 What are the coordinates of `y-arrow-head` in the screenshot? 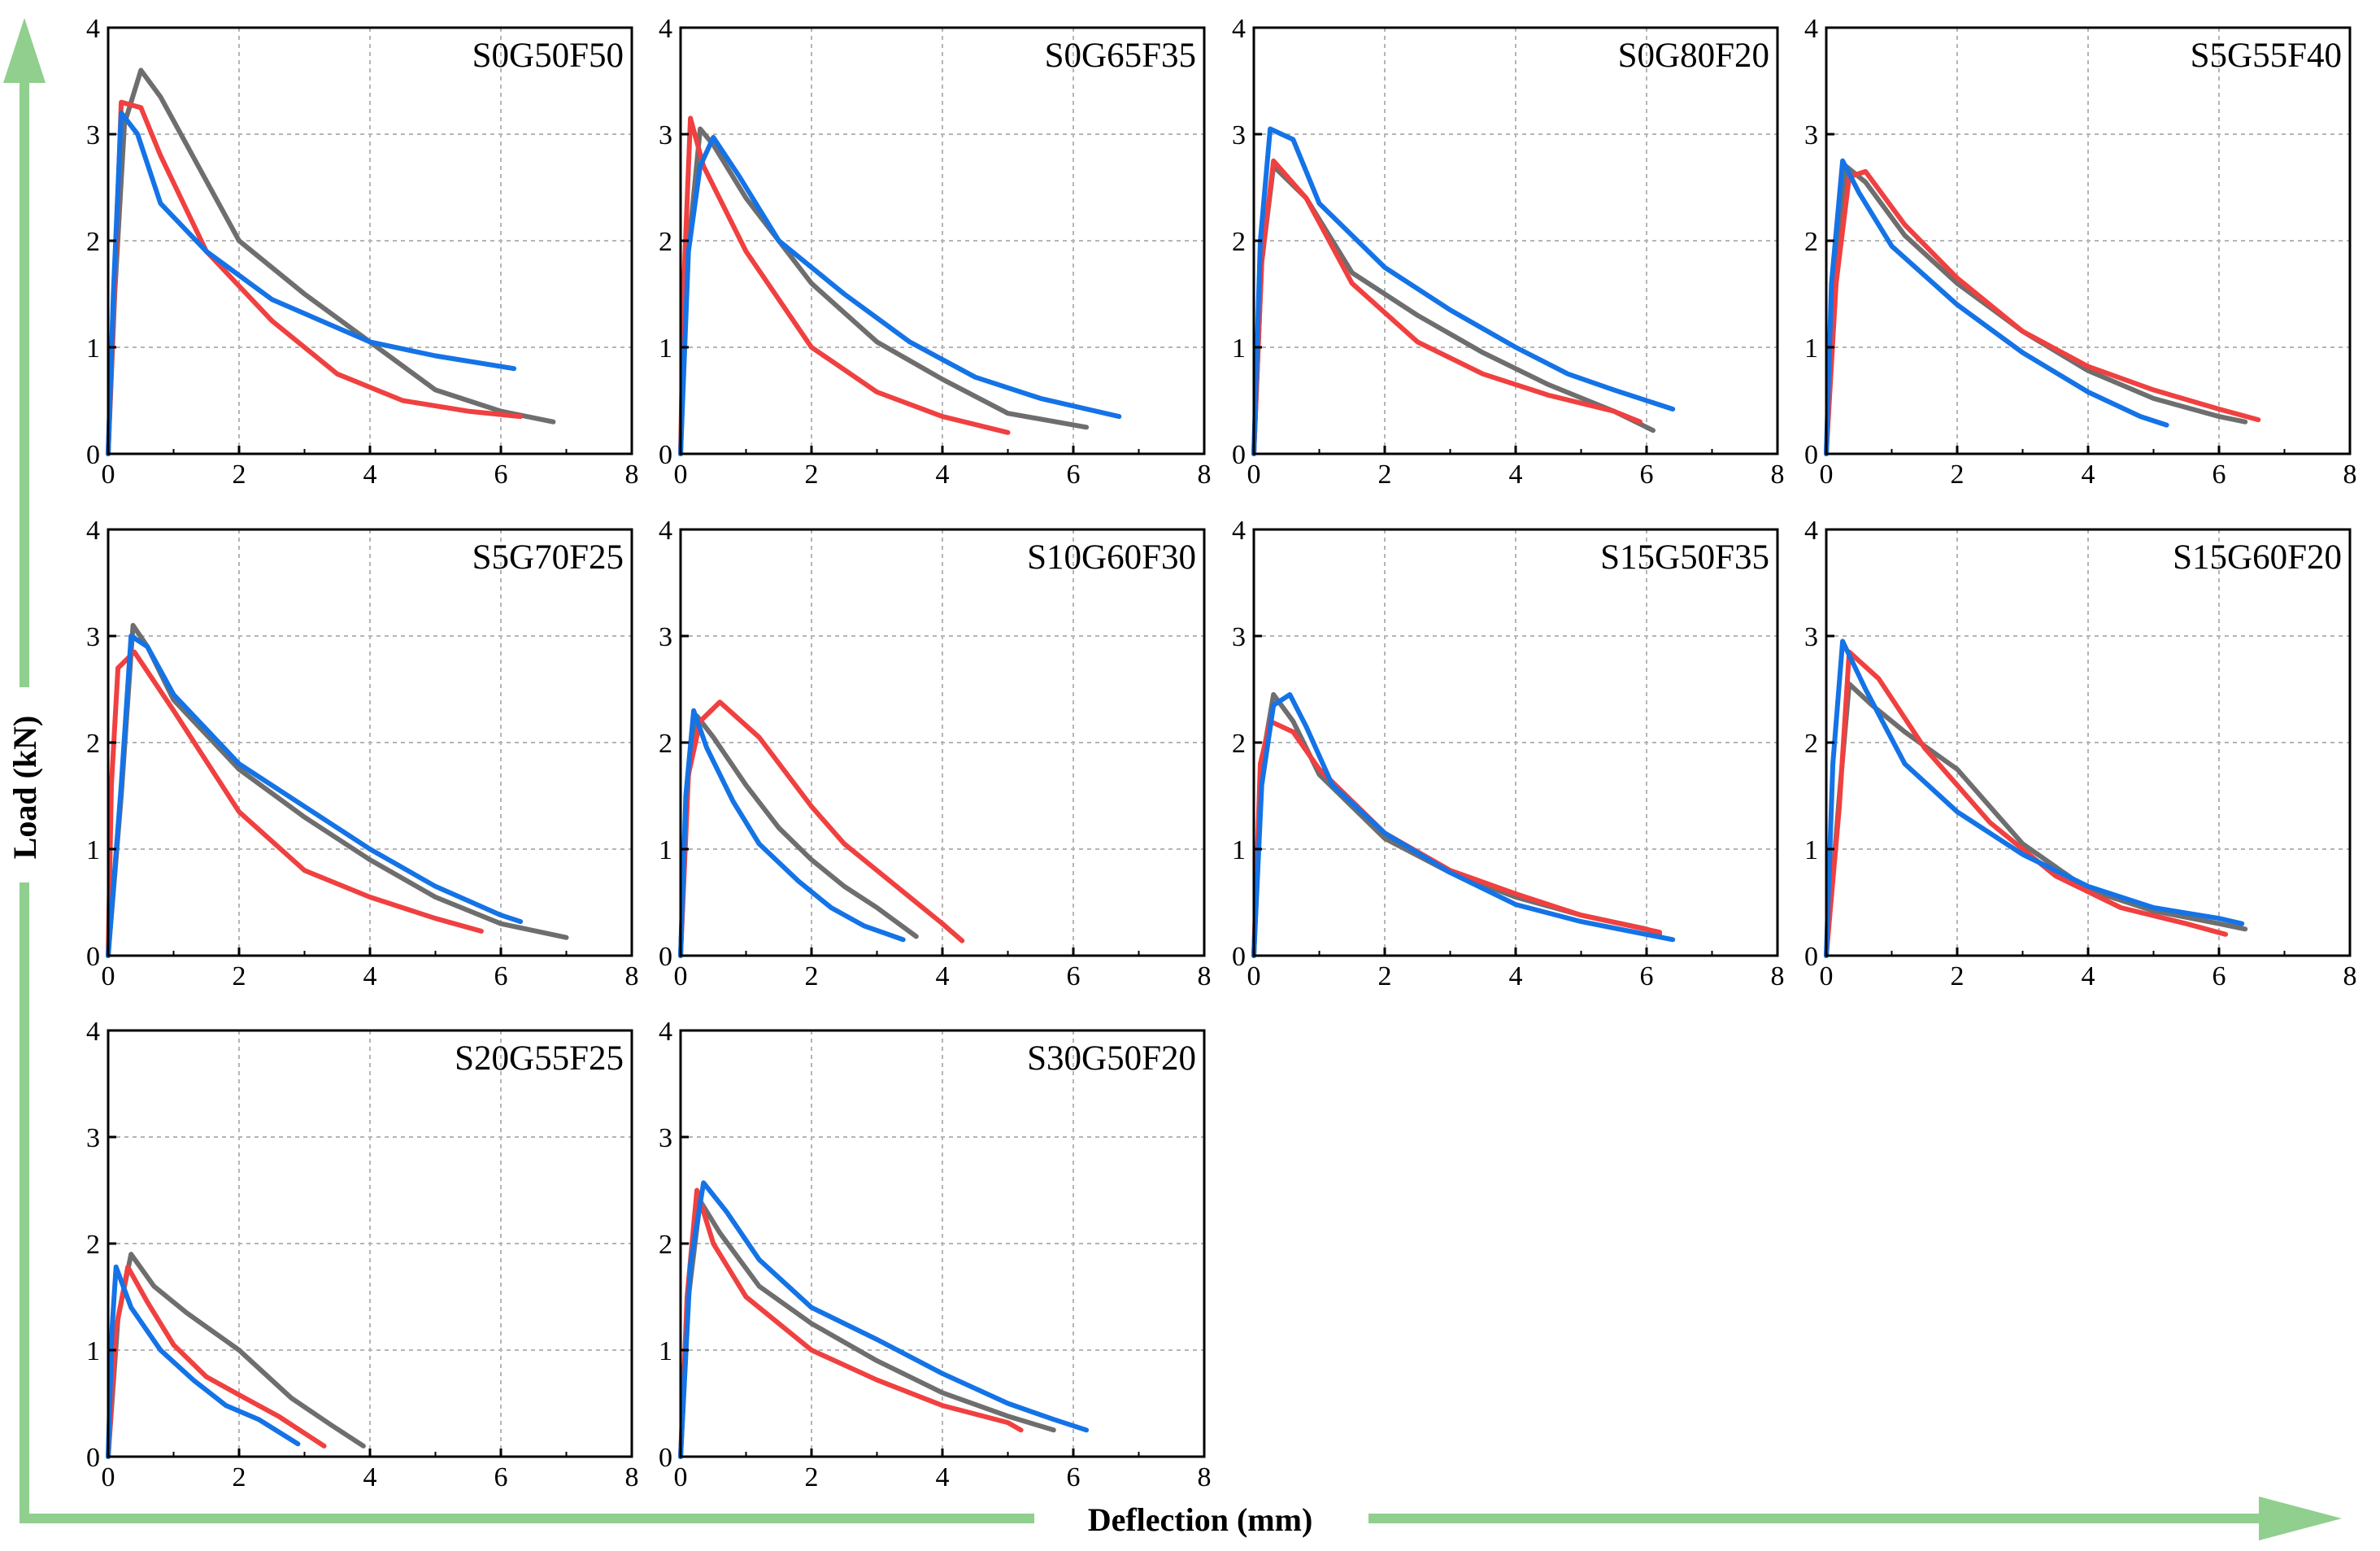 It's located at (25, 51).